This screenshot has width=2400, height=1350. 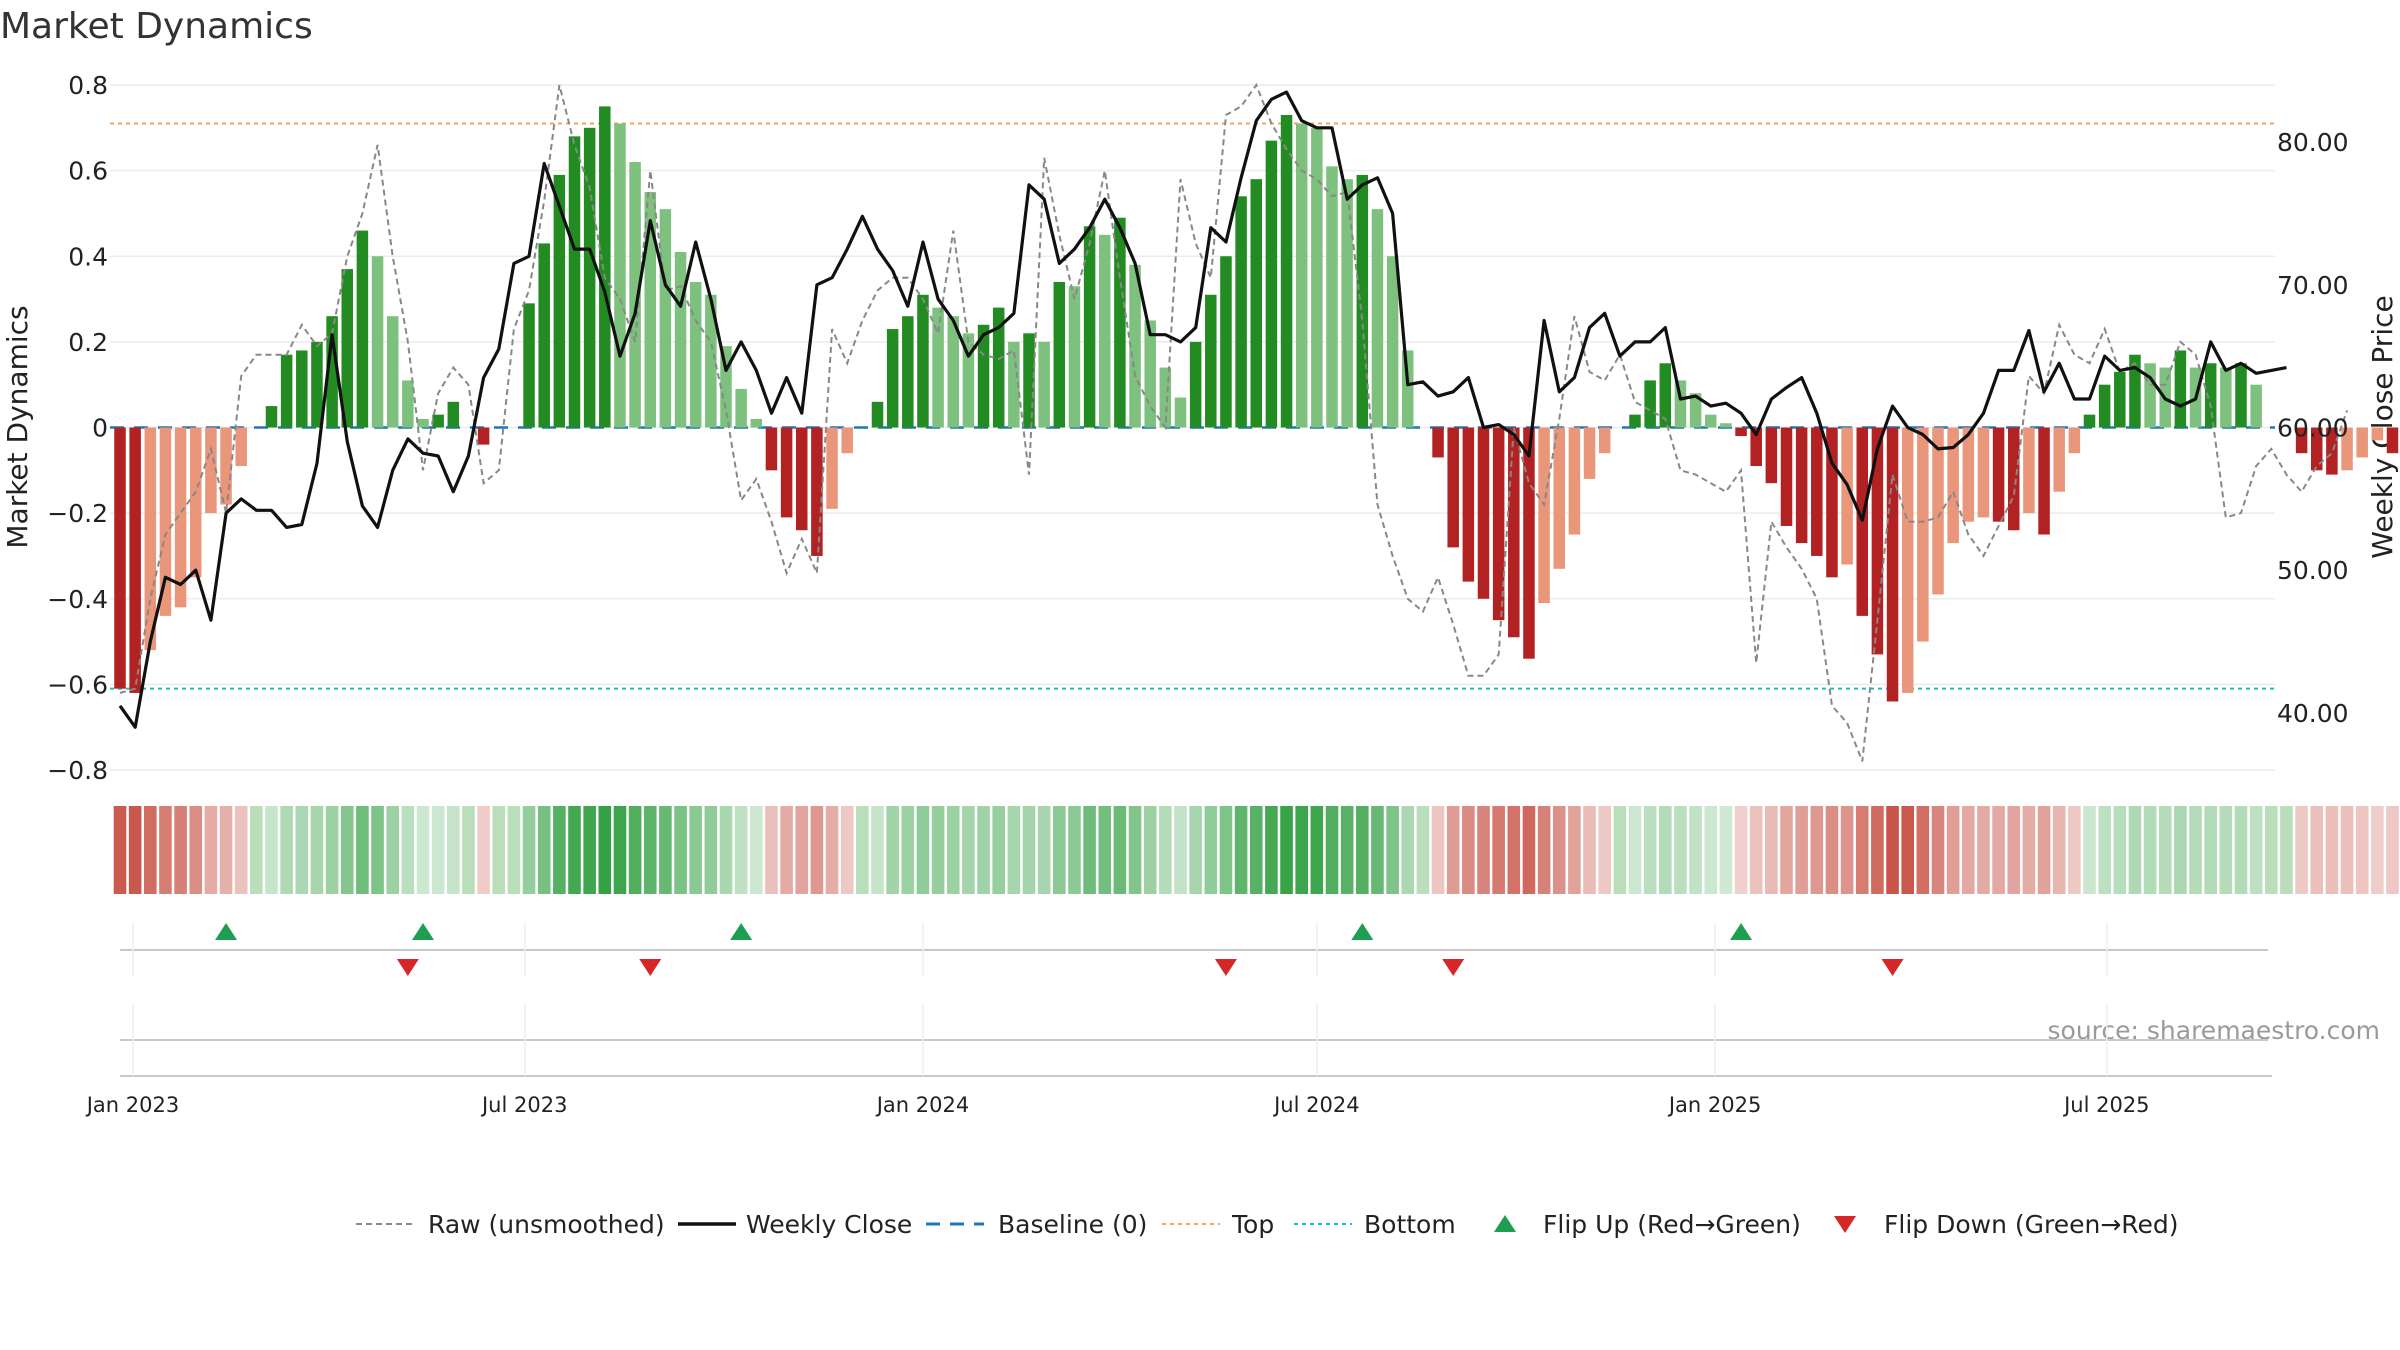 What do you see at coordinates (829, 1224) in the screenshot?
I see `legend-label: Weekly Close` at bounding box center [829, 1224].